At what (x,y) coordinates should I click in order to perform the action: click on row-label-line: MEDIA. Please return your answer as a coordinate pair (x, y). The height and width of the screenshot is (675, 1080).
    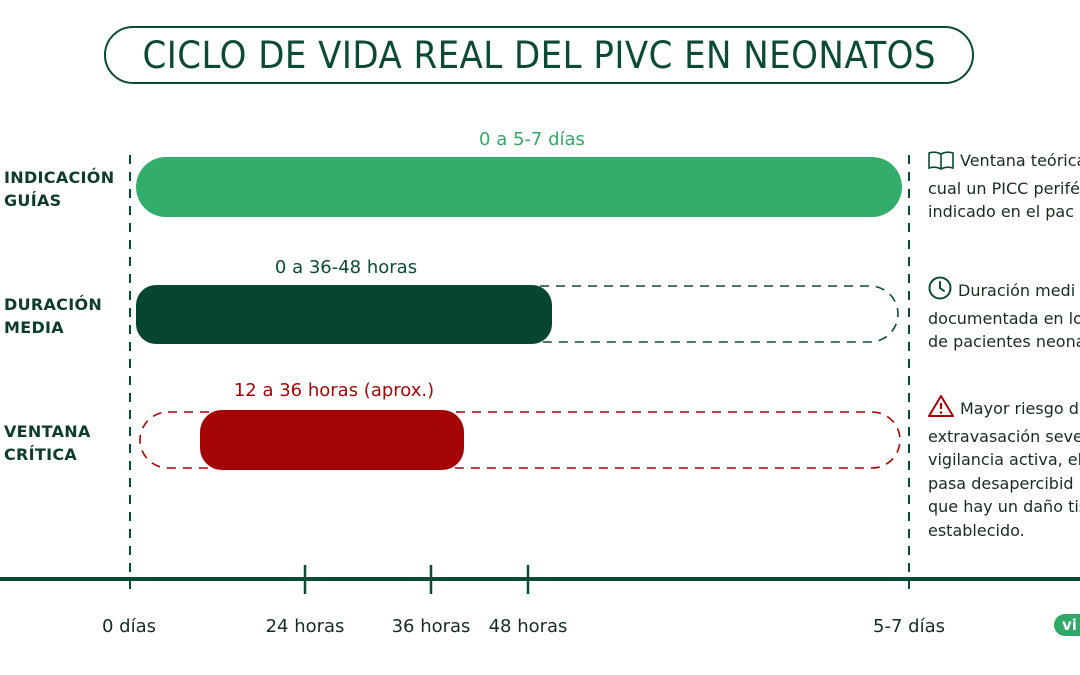
    Looking at the image, I should click on (34, 327).